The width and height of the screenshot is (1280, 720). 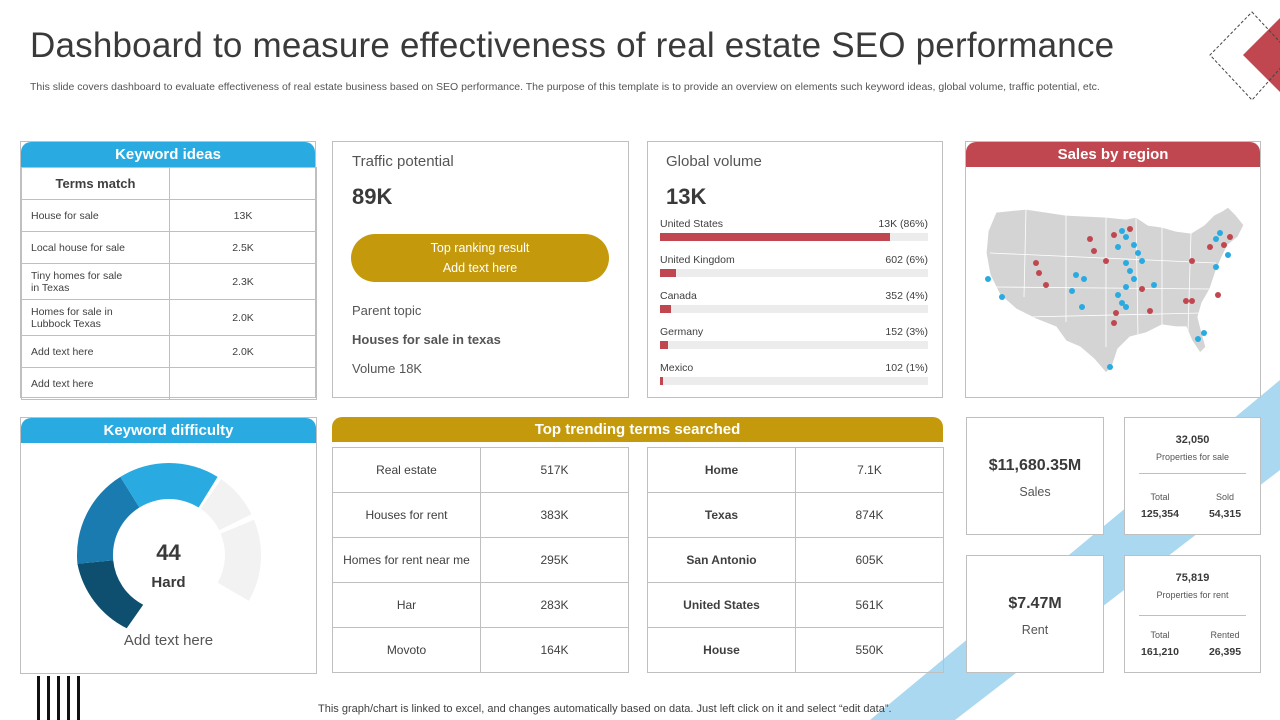 I want to click on country-name: United Kingdom, so click(x=697, y=260).